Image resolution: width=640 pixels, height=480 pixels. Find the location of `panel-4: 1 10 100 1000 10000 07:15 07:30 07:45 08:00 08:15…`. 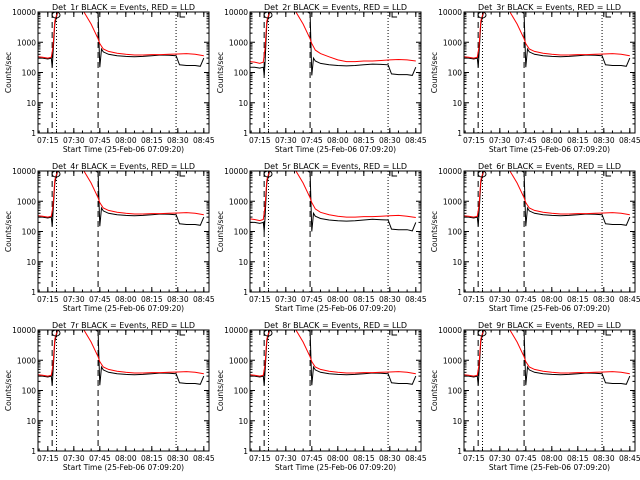

panel-4: 1 10 100 1000 10000 07:15 07:30 07:45 08:00 08:15… is located at coordinates (109, 237).